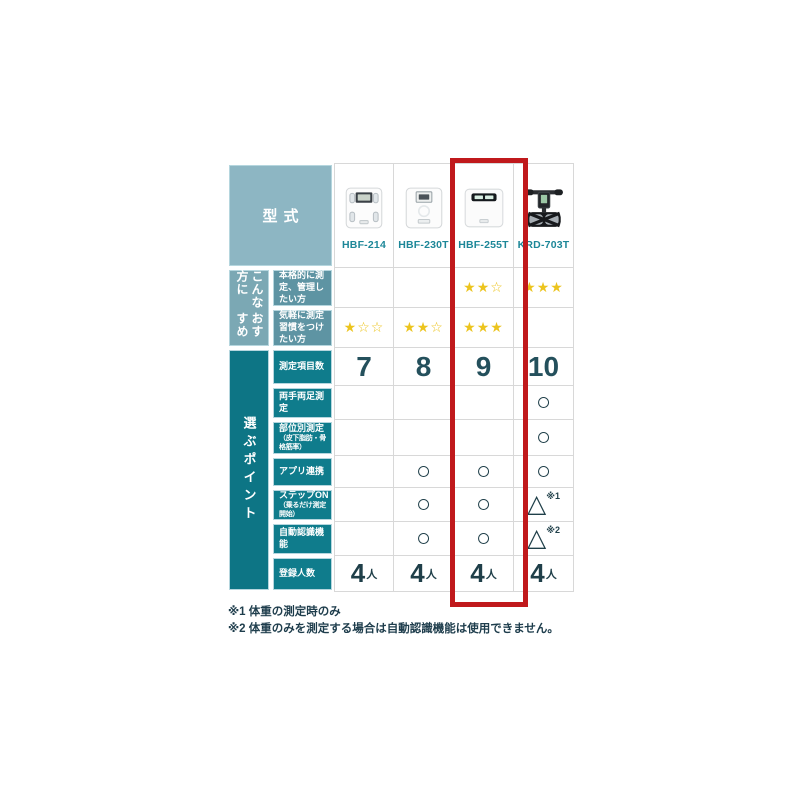  What do you see at coordinates (302, 328) in the screenshot?
I see `row-label-casual-habit: 気軽に測定習慣をつけたい方` at bounding box center [302, 328].